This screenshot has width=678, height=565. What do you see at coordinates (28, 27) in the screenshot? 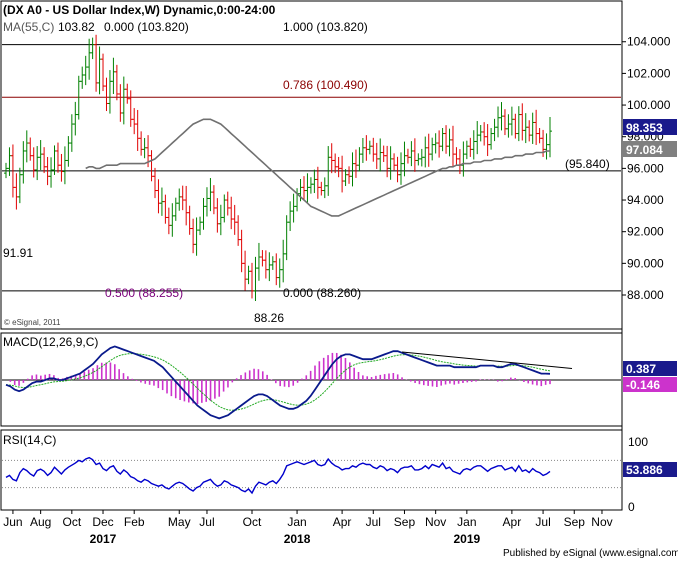
I see `ma-label: MA(55,C)` at bounding box center [28, 27].